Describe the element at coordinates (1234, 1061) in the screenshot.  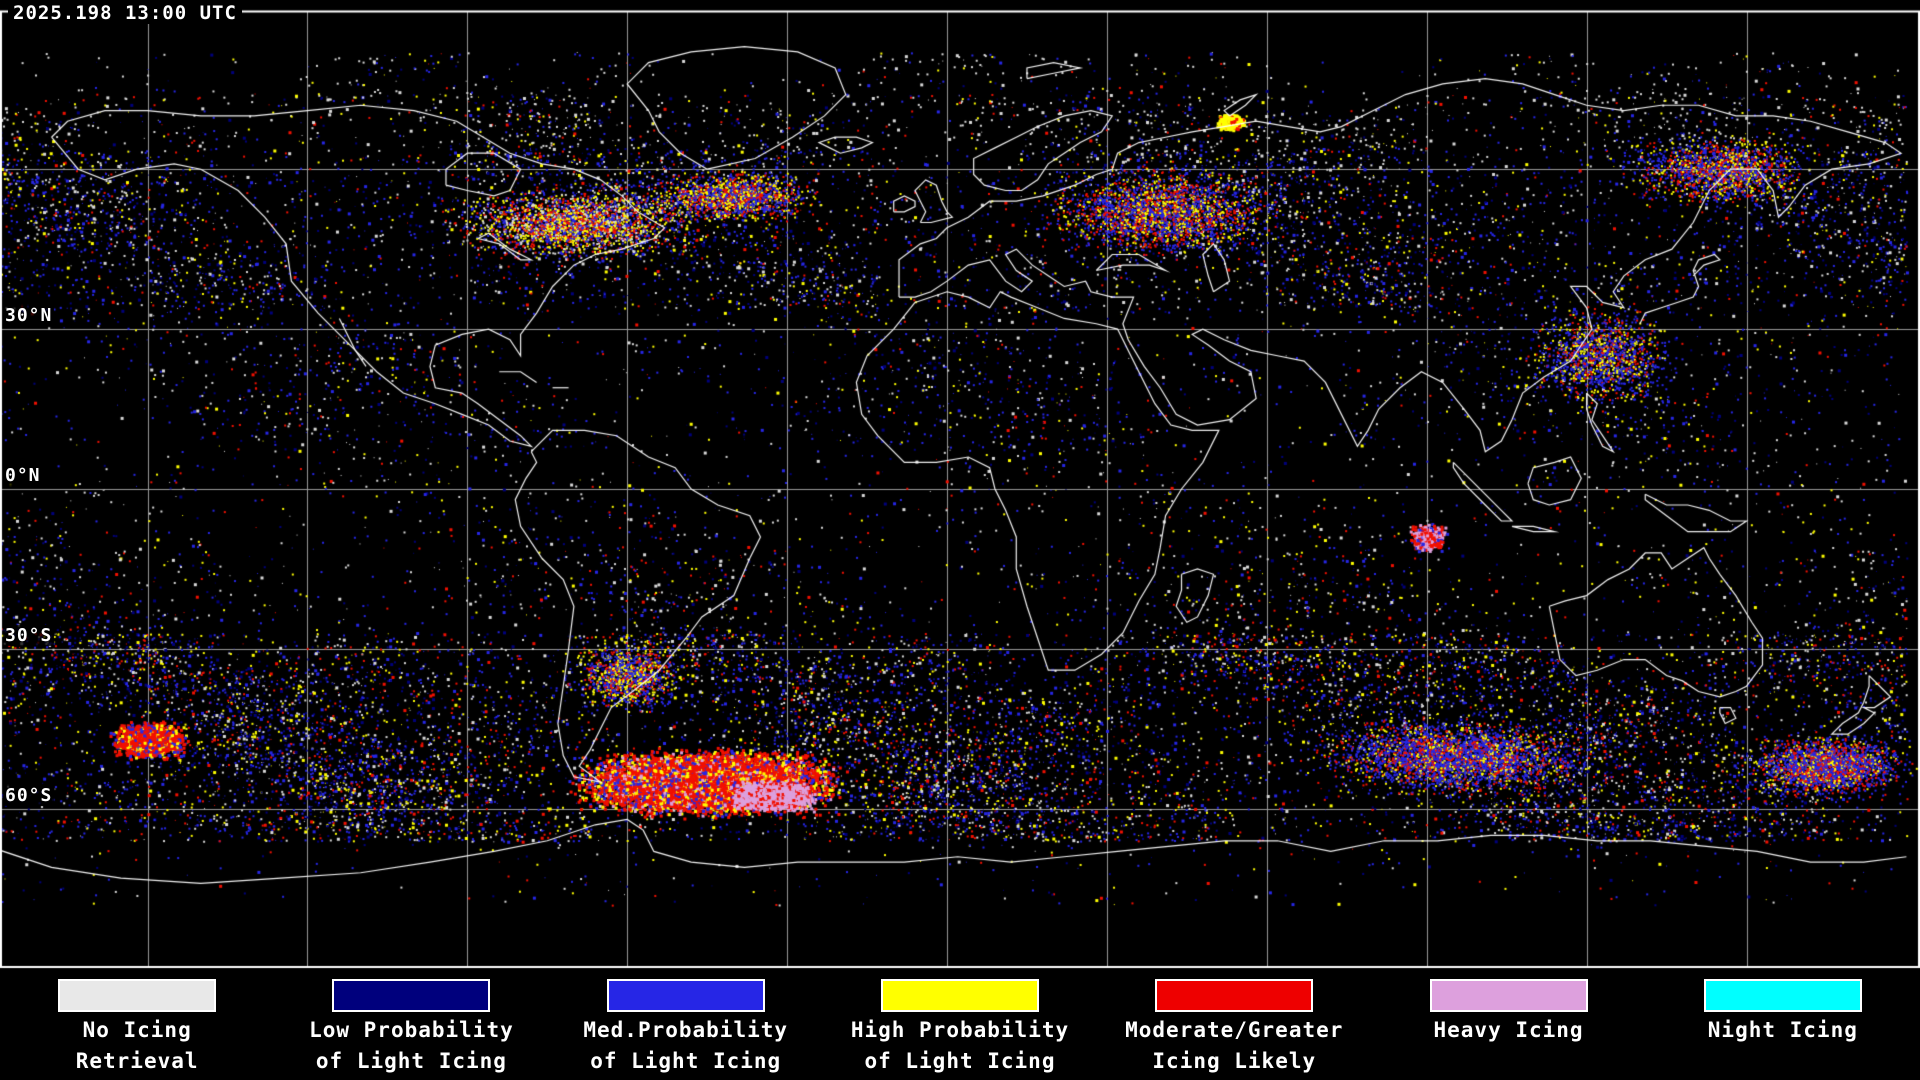
I see `legend-label: Icing Likely` at that location.